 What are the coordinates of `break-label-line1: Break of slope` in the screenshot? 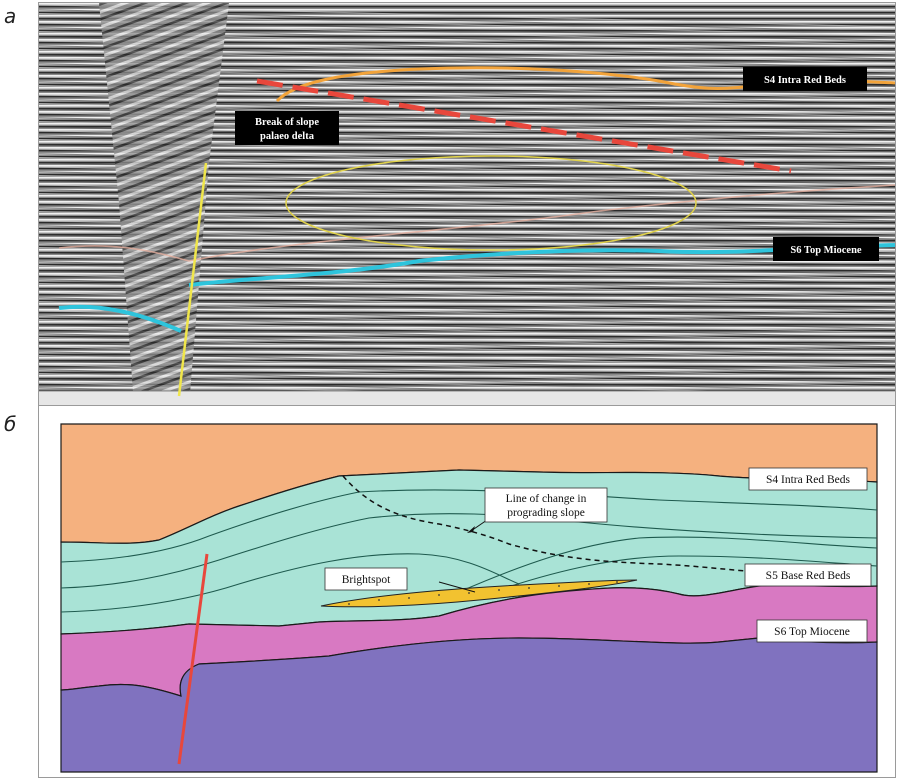 It's located at (287, 122).